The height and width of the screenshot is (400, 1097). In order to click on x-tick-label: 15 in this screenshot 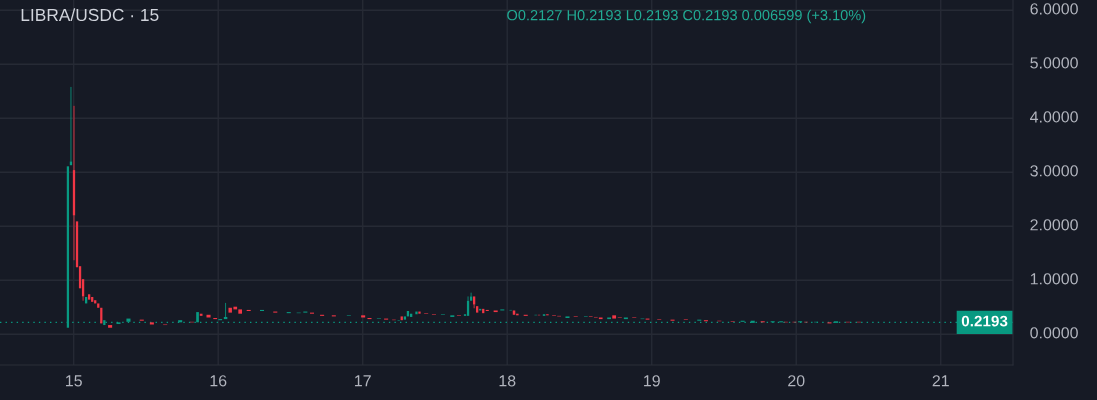, I will do `click(74, 381)`.